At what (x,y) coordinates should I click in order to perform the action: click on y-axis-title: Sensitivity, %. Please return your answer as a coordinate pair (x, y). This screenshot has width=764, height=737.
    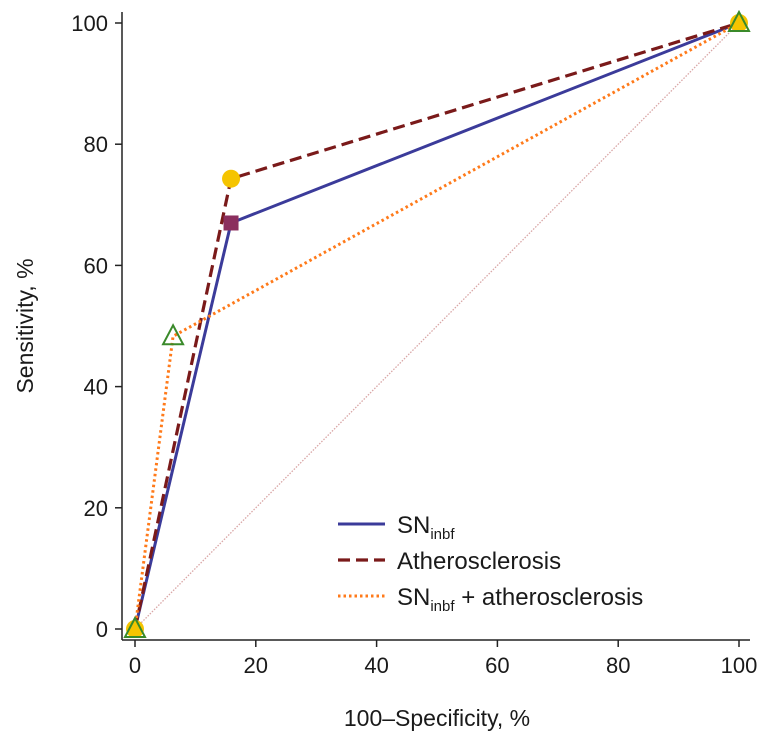
    Looking at the image, I should click on (25, 325).